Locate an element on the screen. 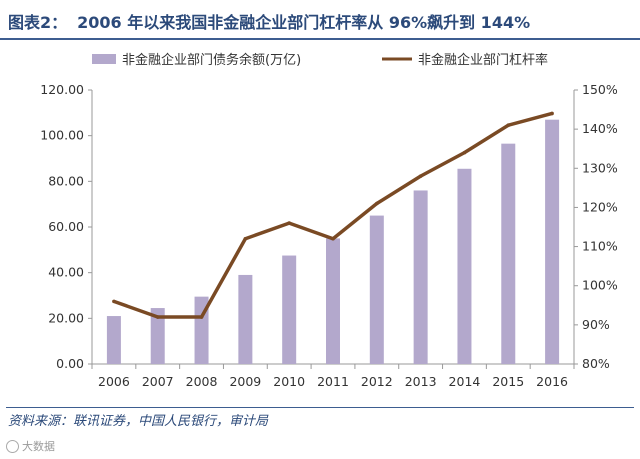 The height and width of the screenshot is (459, 640). point-leverage-2015 is located at coordinates (508, 125).